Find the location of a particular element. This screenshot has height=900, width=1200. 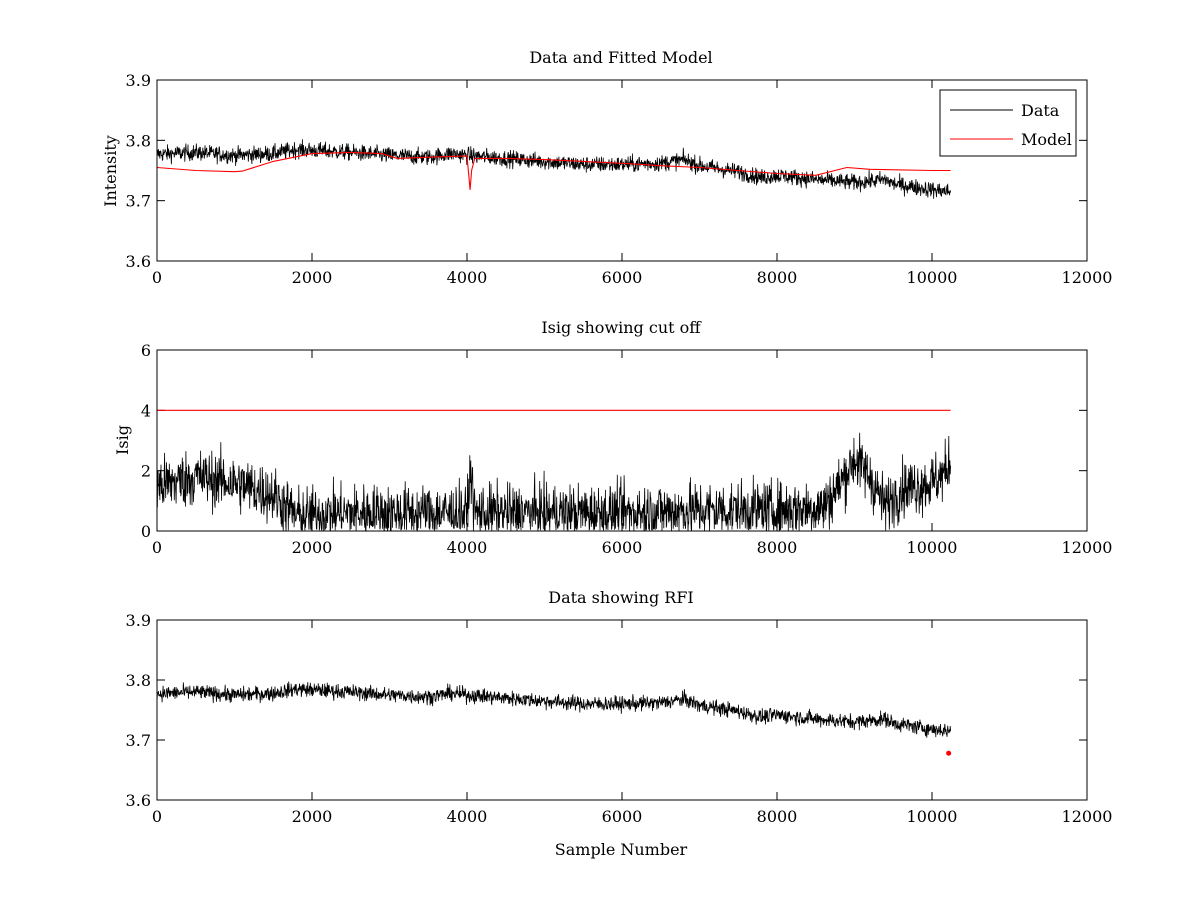

subplot-2-title: Isig showing cut off is located at coordinates (621, 327).